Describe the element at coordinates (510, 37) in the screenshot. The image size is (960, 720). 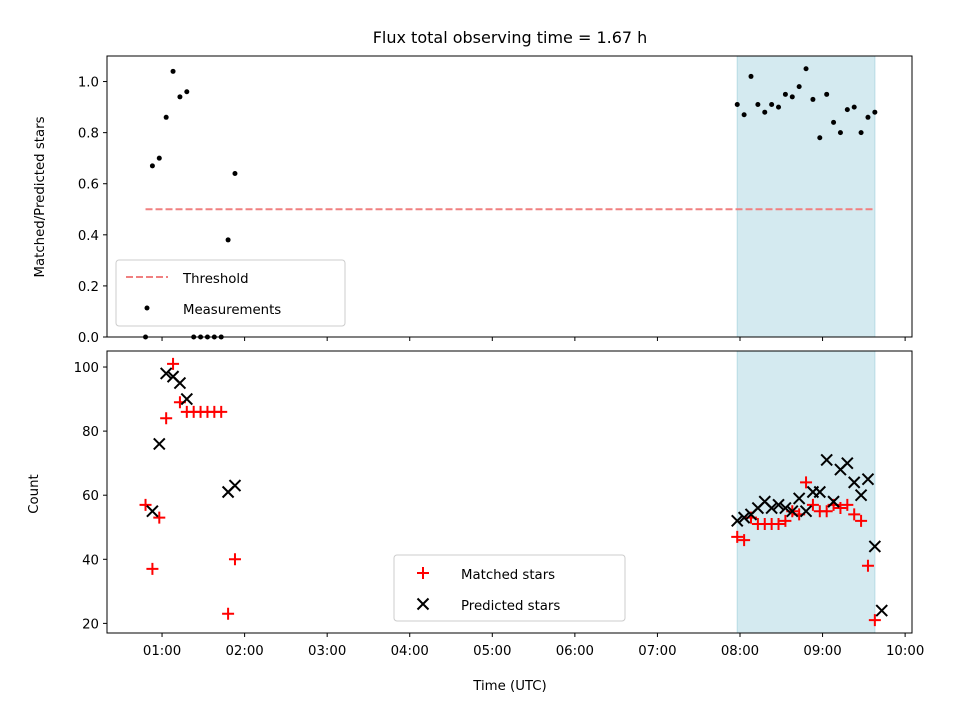
I see `chart-title: Flux total observing time = 1.67 h` at that location.